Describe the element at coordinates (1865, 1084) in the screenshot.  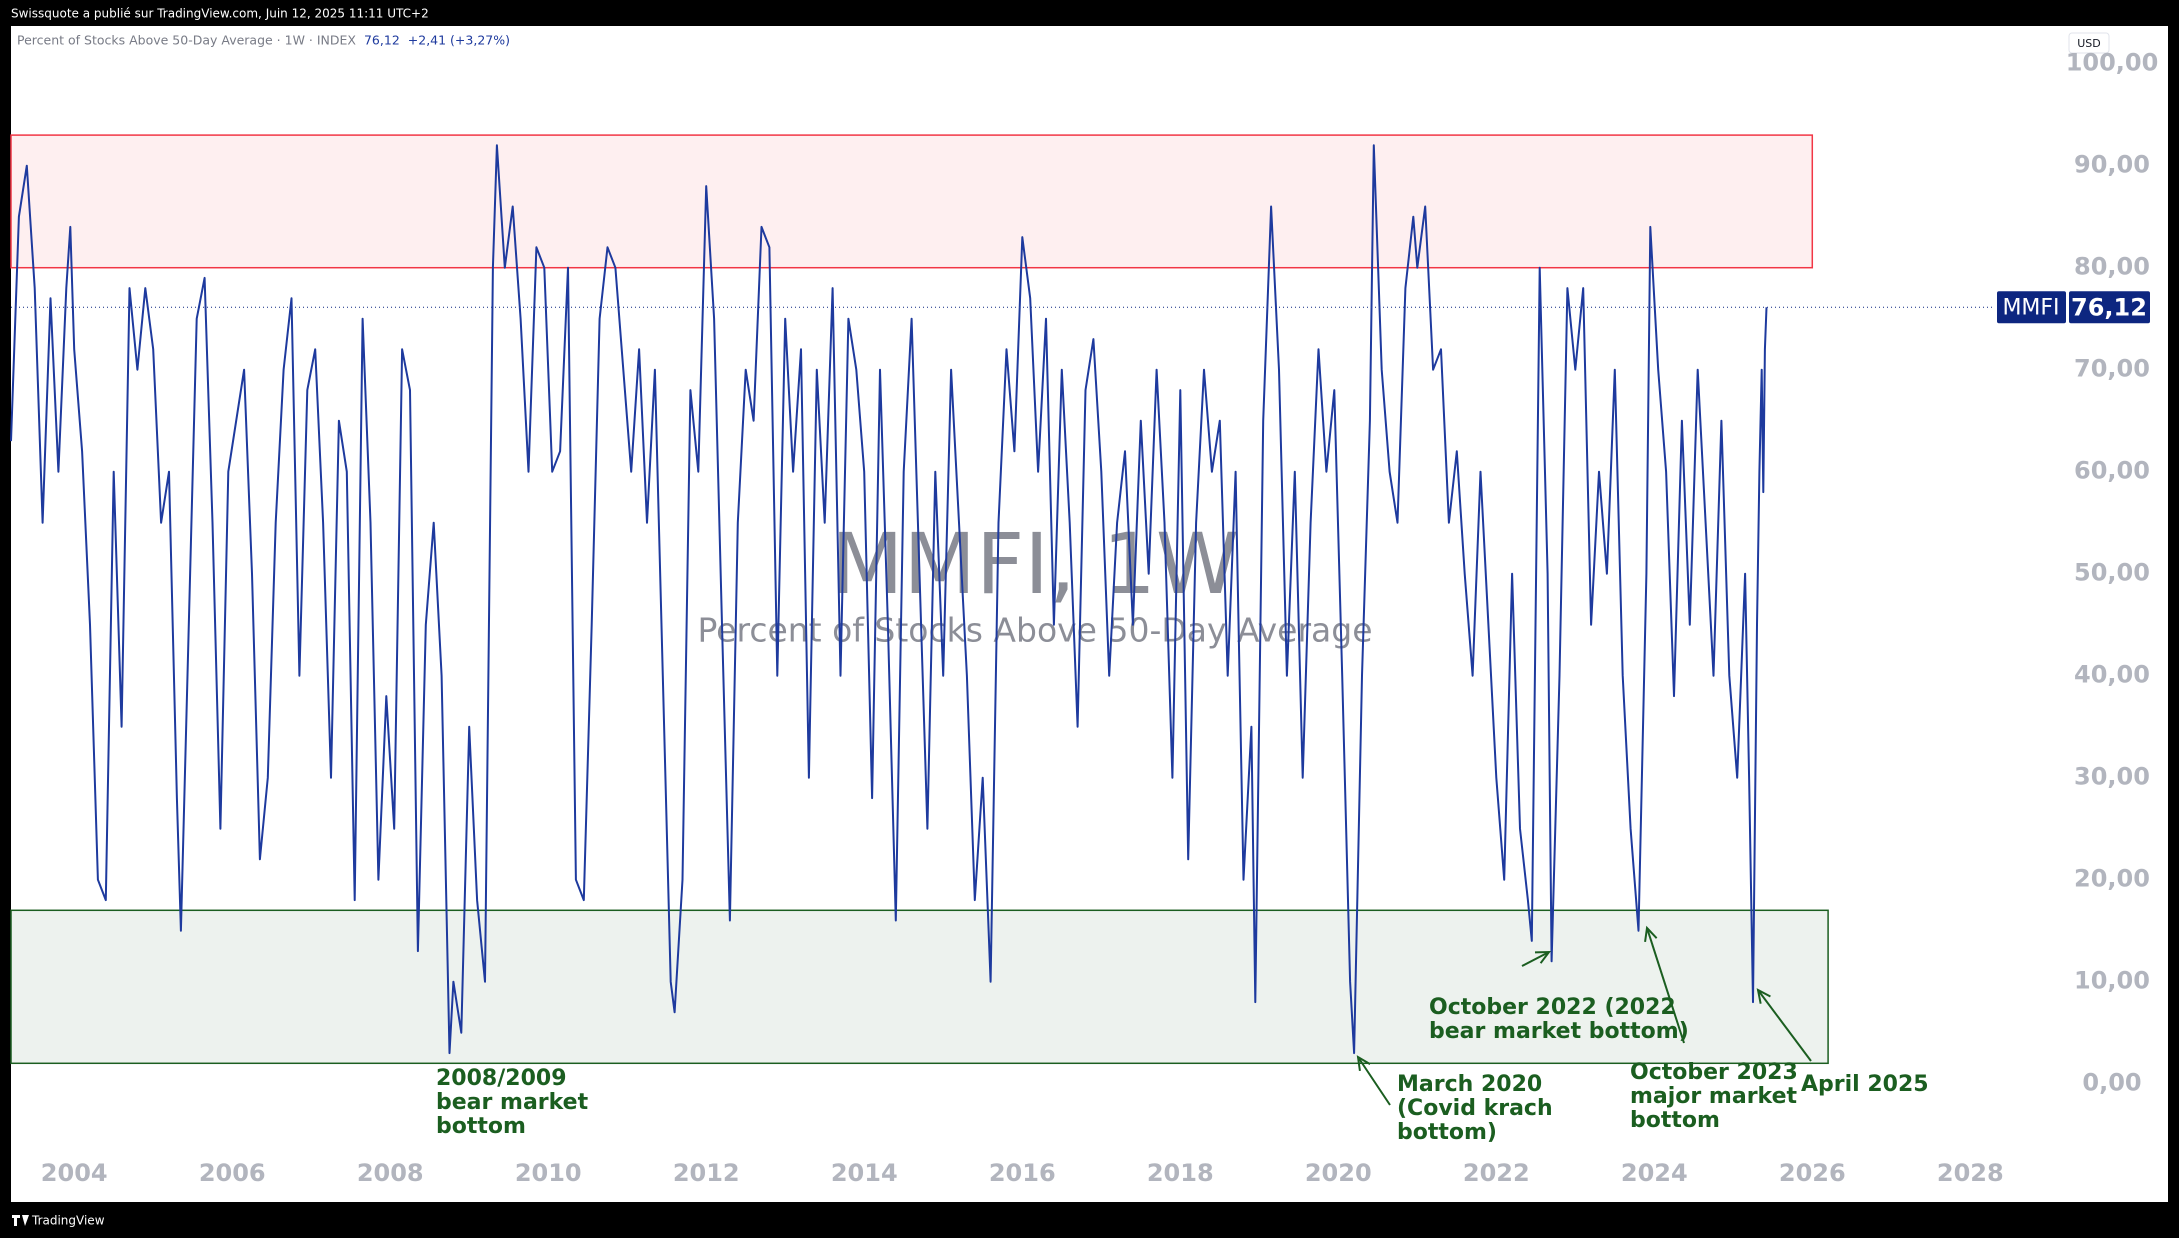
I see `annotation-text: April 2025` at that location.